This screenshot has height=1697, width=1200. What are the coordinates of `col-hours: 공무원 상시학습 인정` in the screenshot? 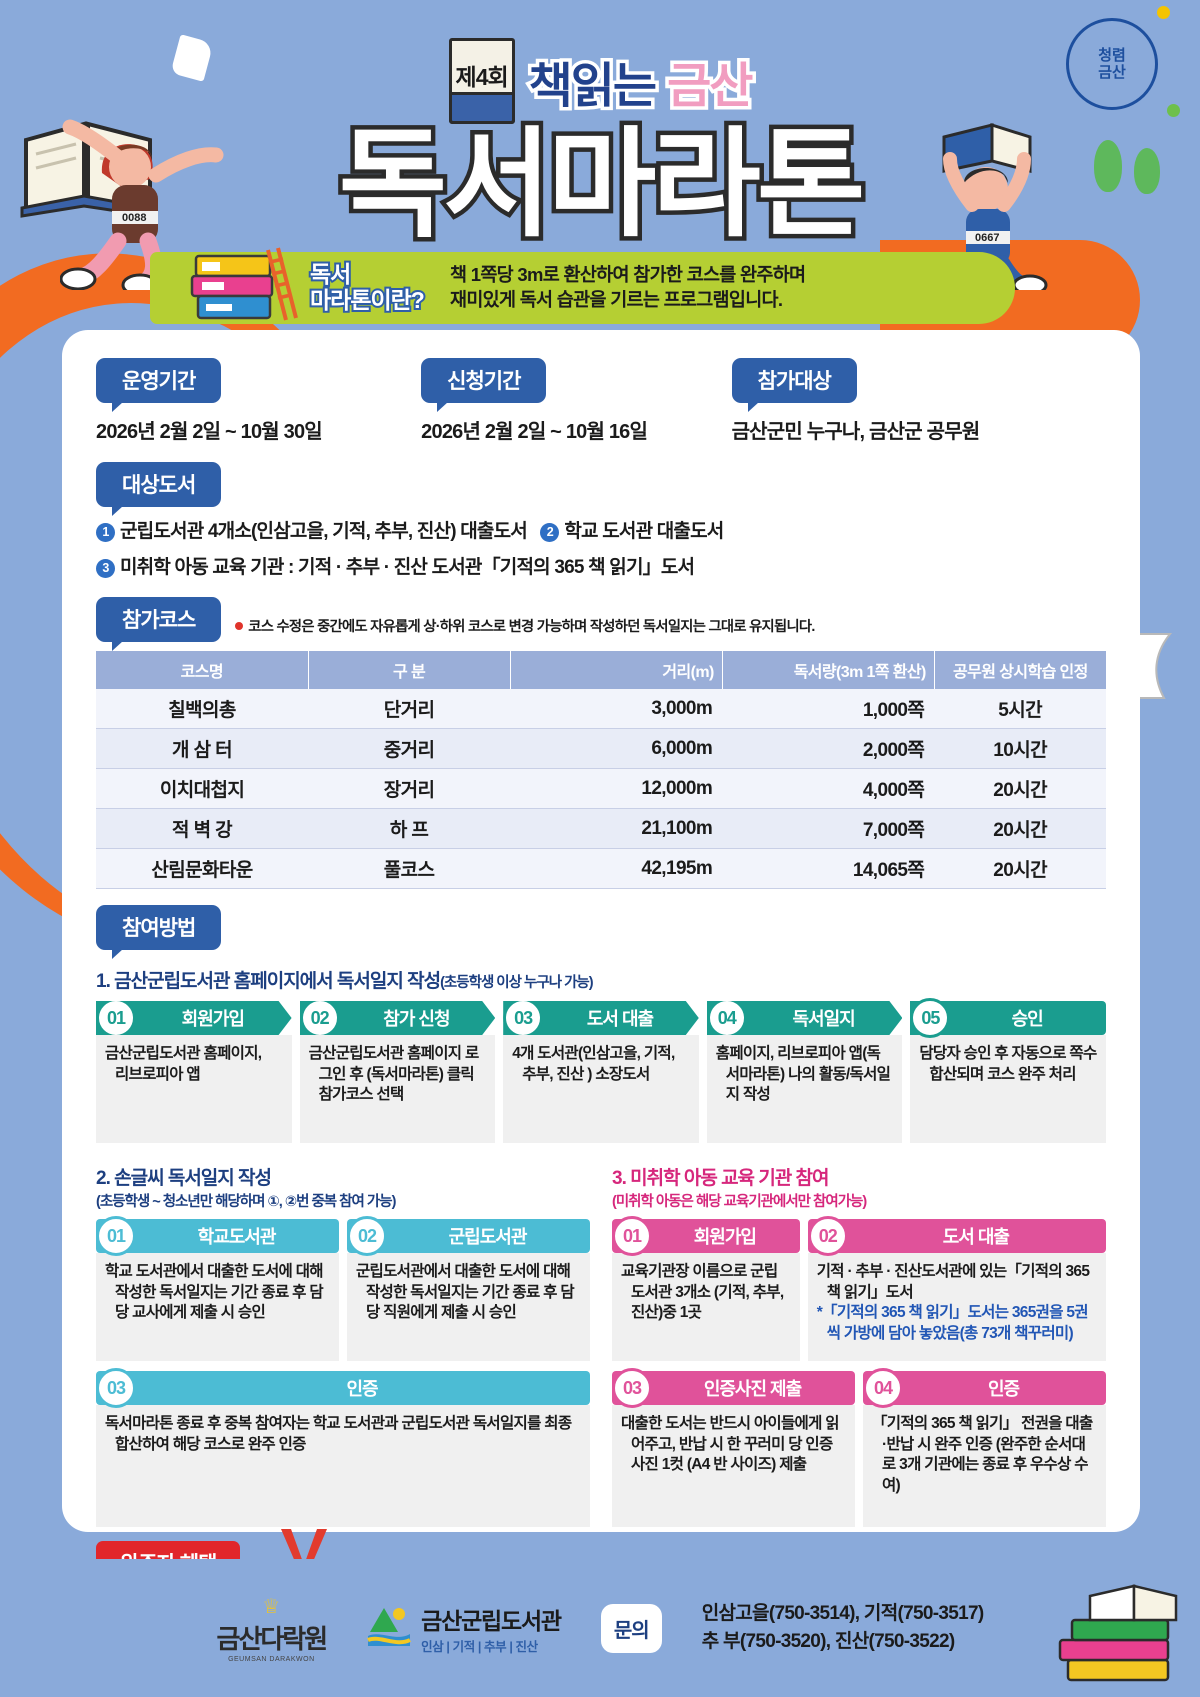 It's located at (1020, 670).